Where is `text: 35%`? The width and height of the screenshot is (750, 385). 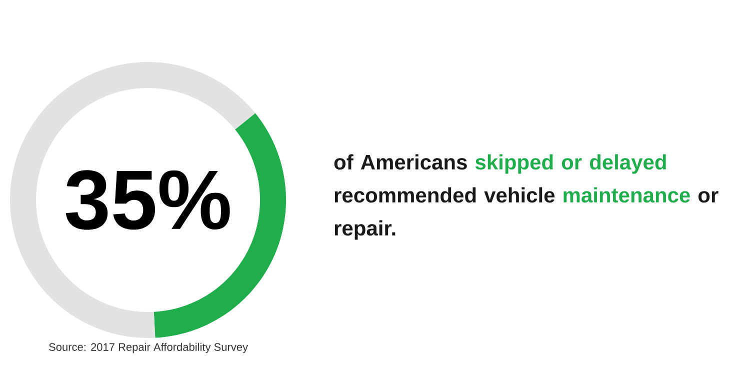
text: 35% is located at coordinates (148, 200).